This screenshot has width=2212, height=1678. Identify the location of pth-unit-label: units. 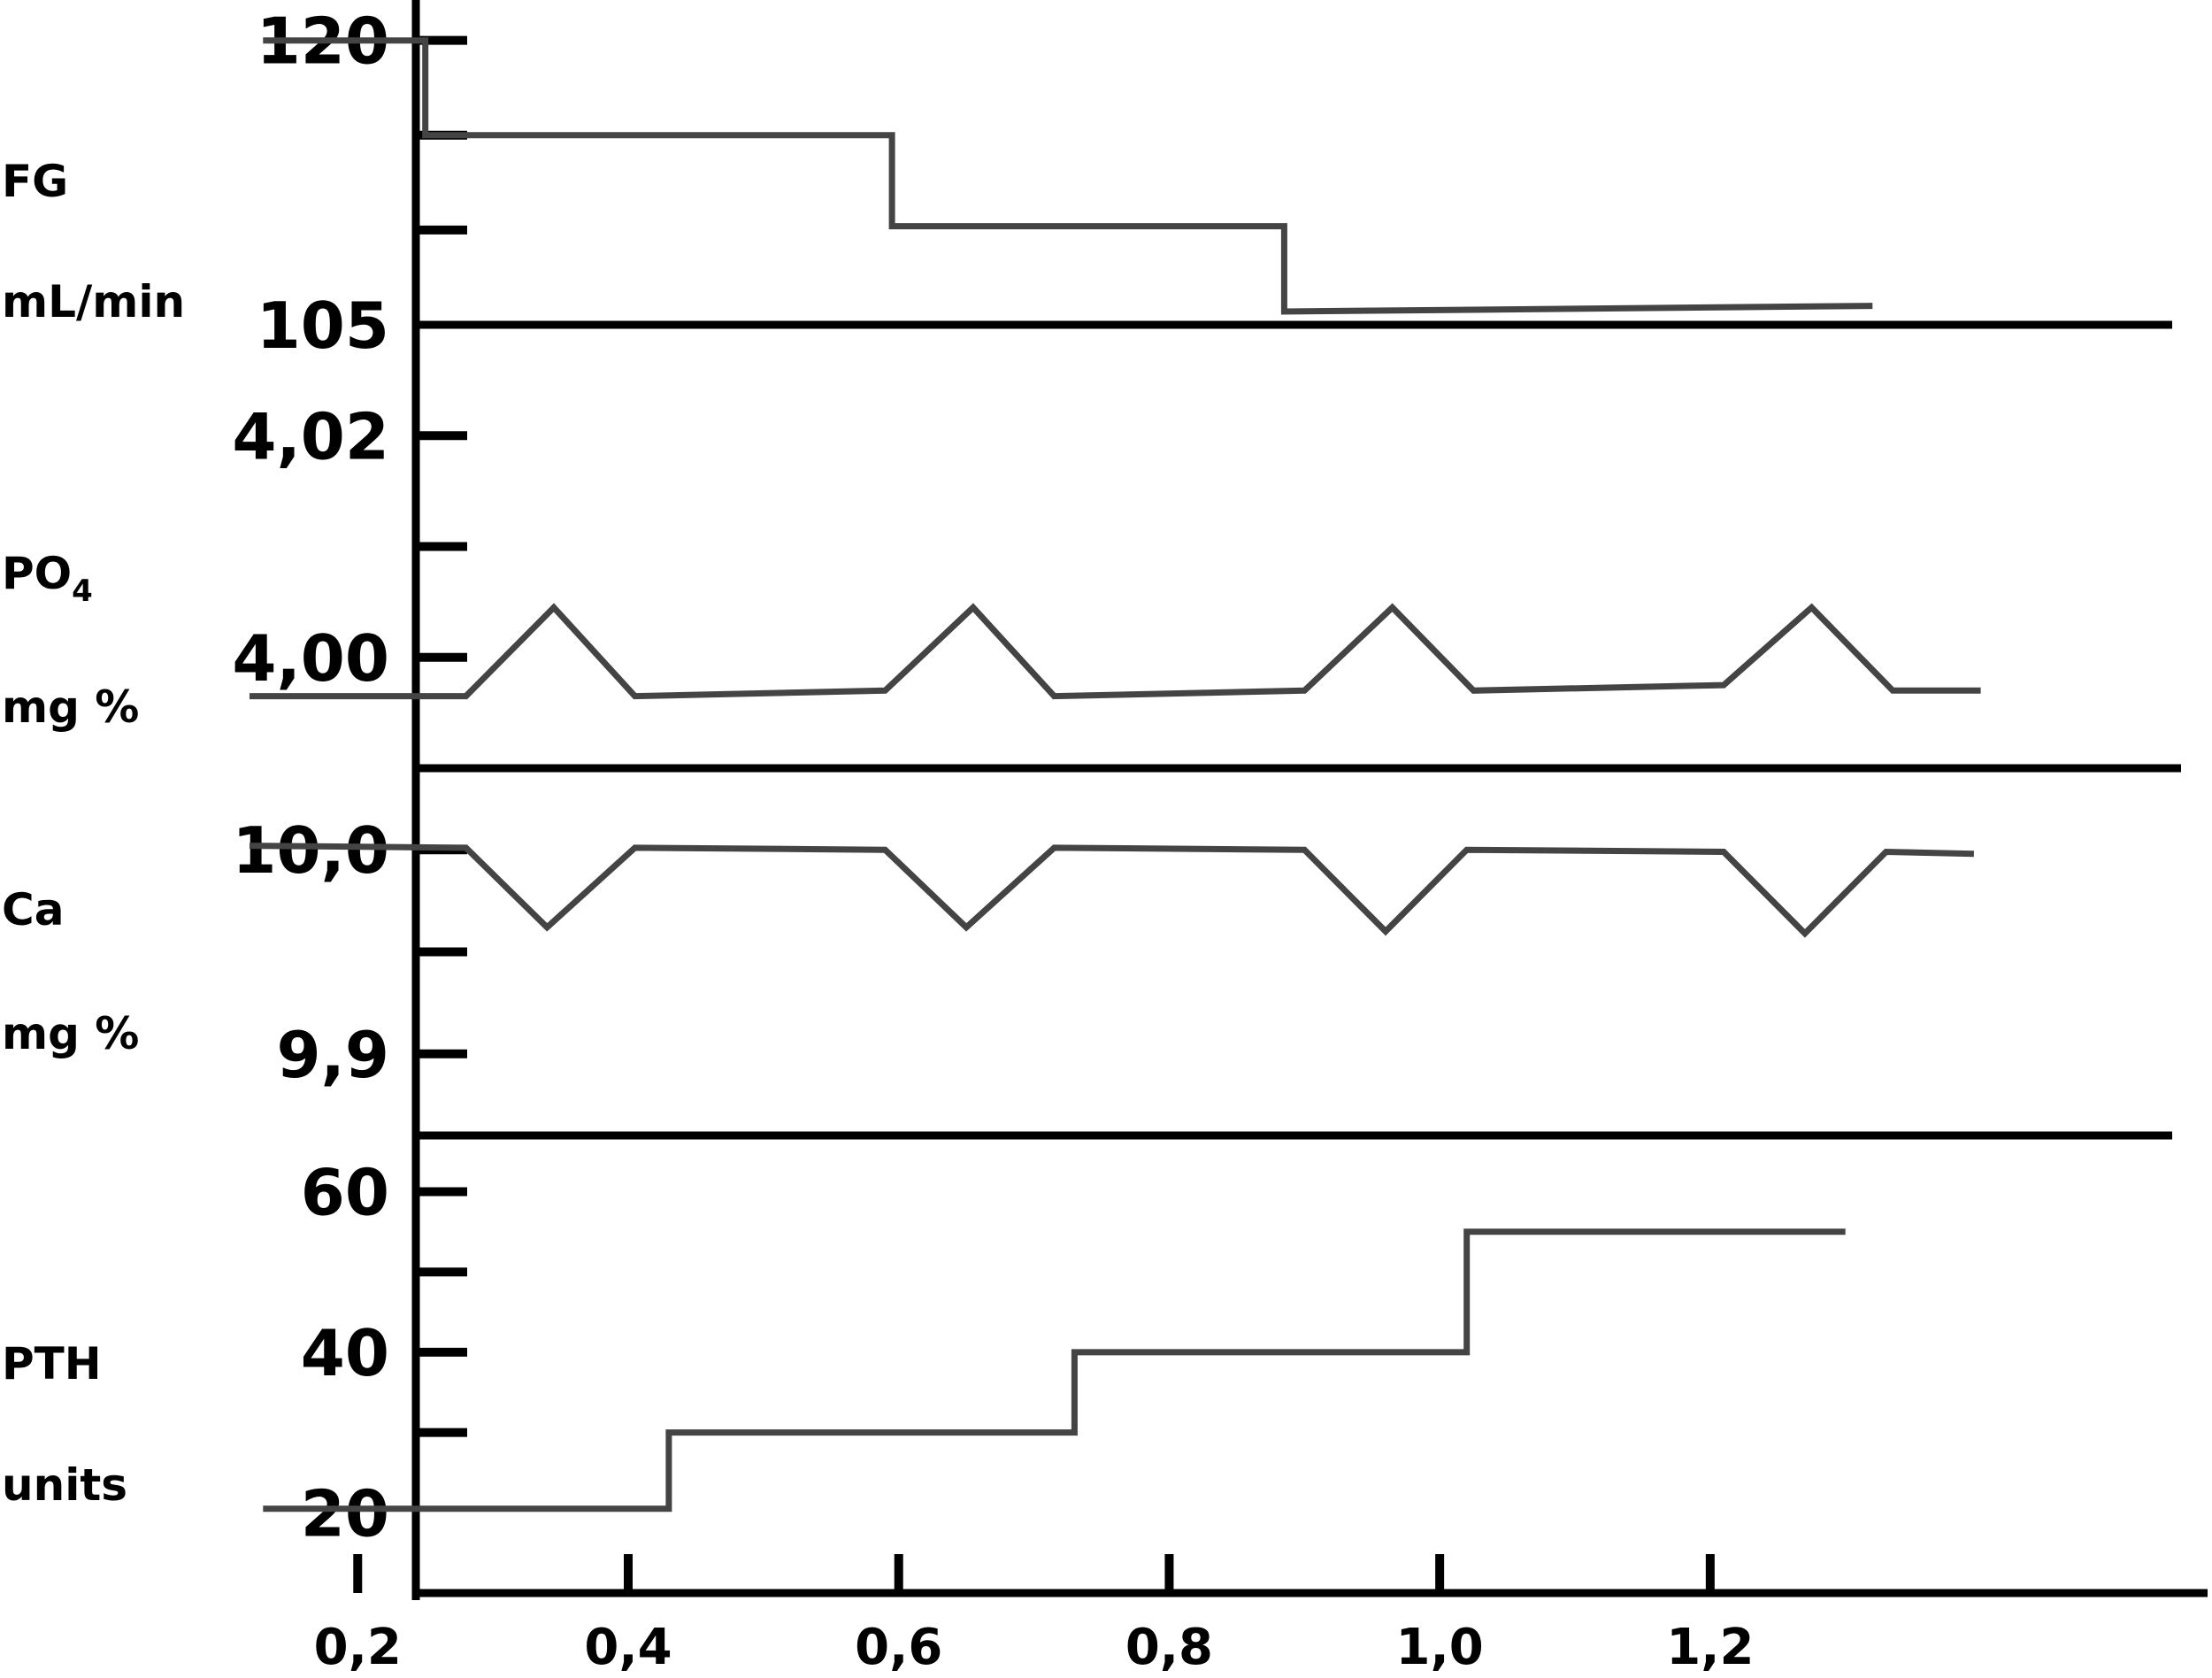
(64, 1485).